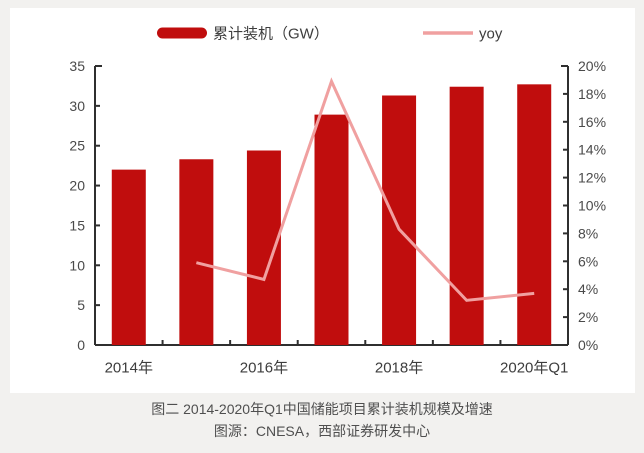  Describe the element at coordinates (534, 214) in the screenshot. I see `bar-2020年Q1` at that location.